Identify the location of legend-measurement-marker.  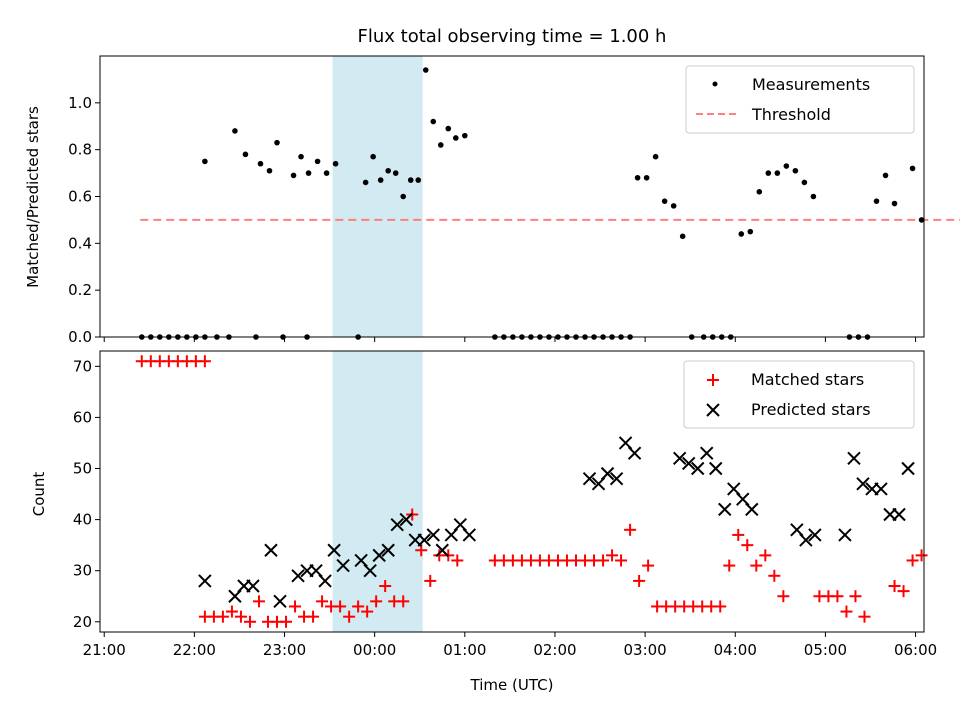
(715, 84).